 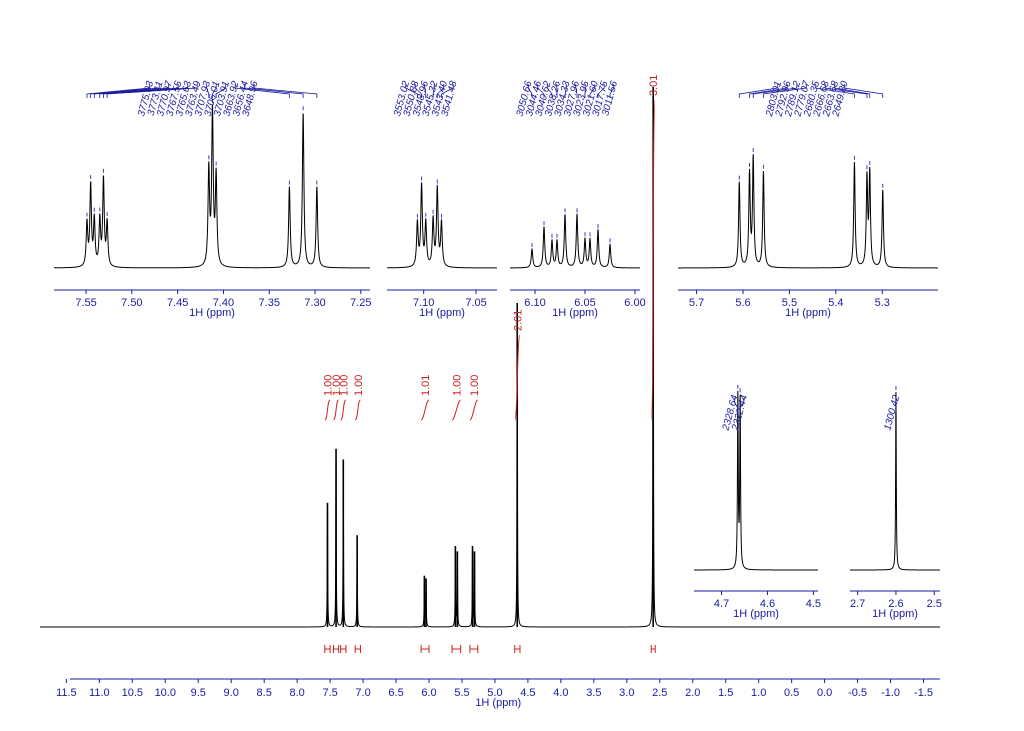 I want to click on main-x-tick-label: -1.0, so click(x=890, y=693).